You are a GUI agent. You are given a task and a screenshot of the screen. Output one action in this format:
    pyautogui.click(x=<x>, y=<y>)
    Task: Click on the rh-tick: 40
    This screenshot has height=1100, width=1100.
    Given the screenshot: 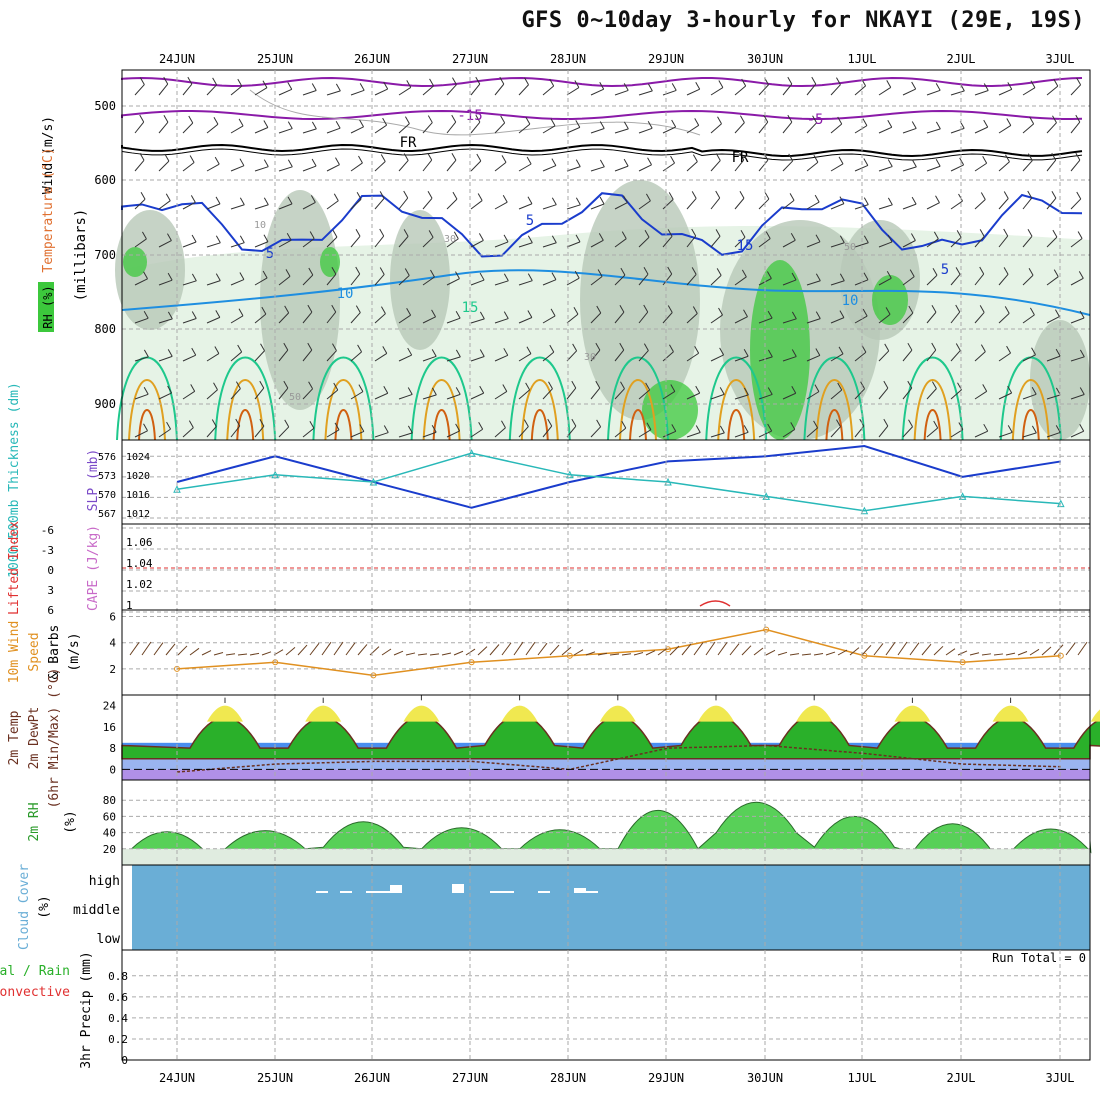 What is the action you would take?
    pyautogui.click(x=109, y=833)
    